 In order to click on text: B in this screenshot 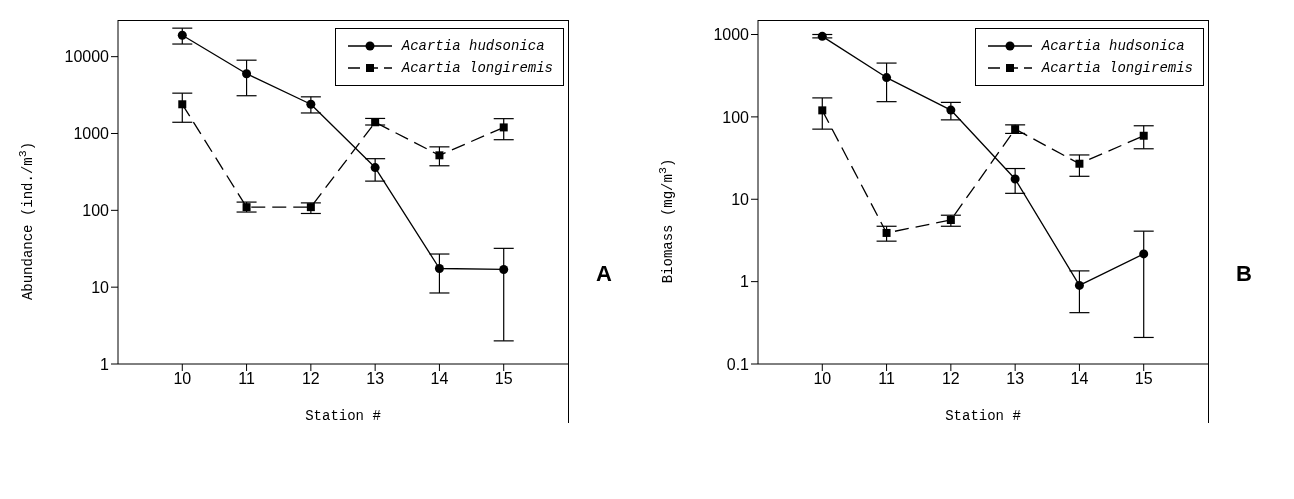, I will do `click(1244, 274)`.